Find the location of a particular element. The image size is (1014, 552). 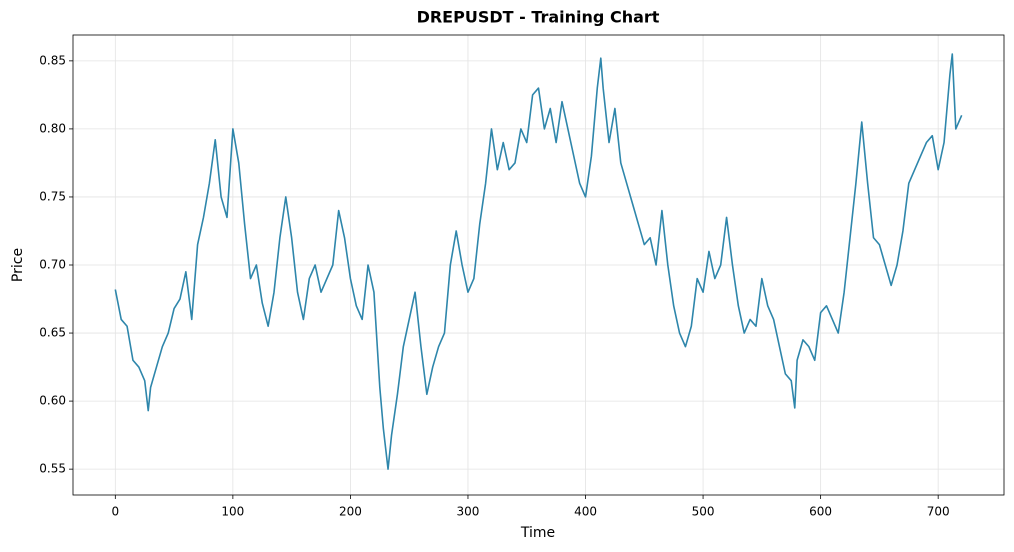

y-axis-label: Price is located at coordinates (18, 265).